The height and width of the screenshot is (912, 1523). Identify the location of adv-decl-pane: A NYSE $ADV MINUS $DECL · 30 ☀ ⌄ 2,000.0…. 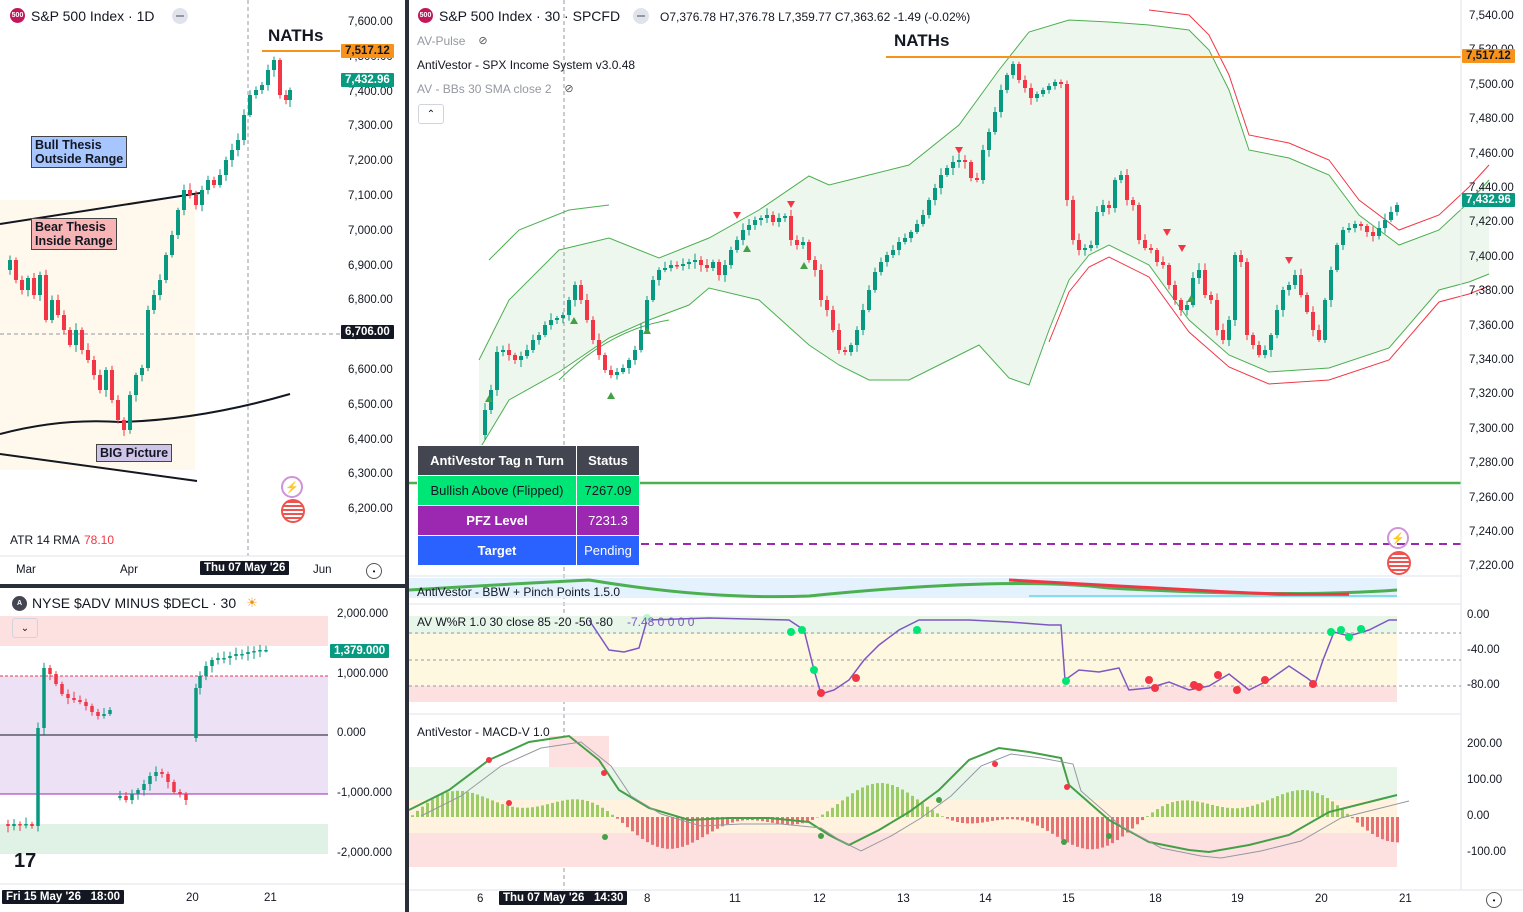
(202, 750).